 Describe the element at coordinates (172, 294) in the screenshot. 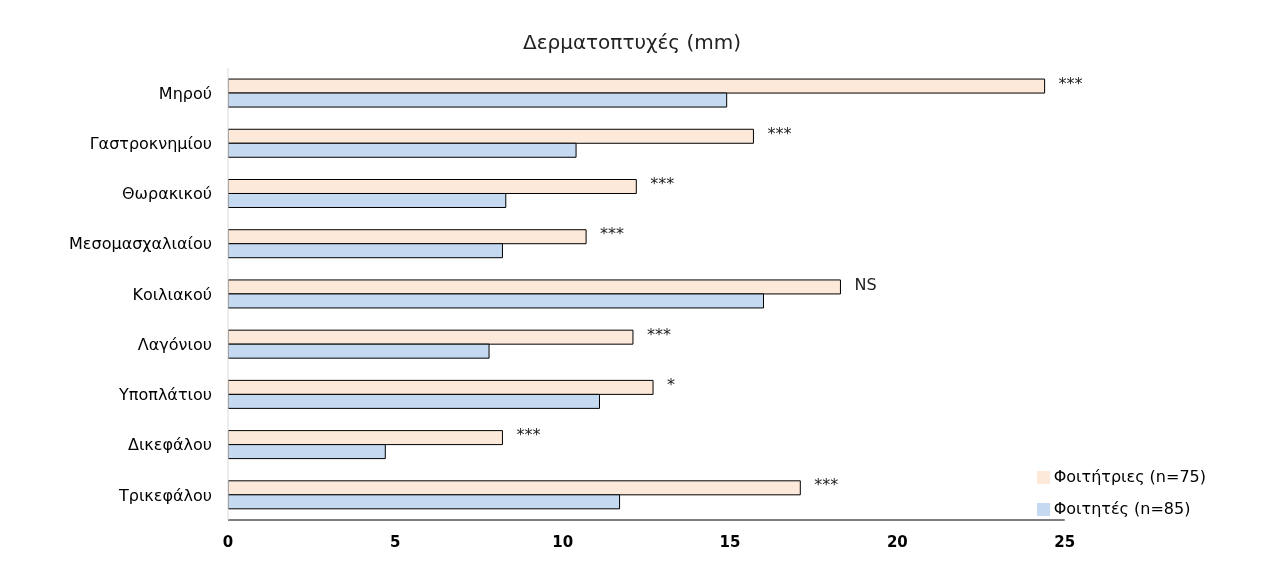

I see `y-tick-label: Κοιλιακού` at that location.